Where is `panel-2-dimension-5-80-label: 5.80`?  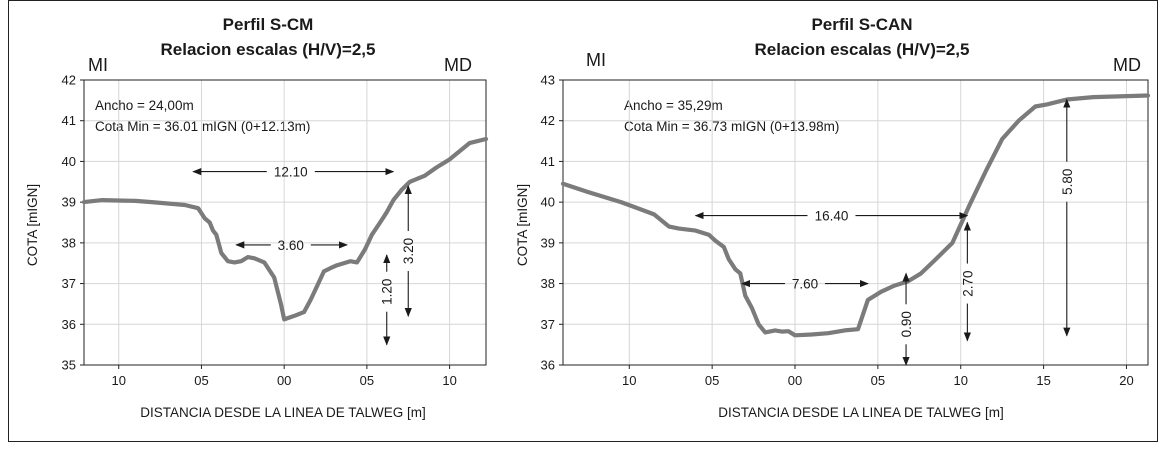 panel-2-dimension-5-80-label: 5.80 is located at coordinates (1067, 182).